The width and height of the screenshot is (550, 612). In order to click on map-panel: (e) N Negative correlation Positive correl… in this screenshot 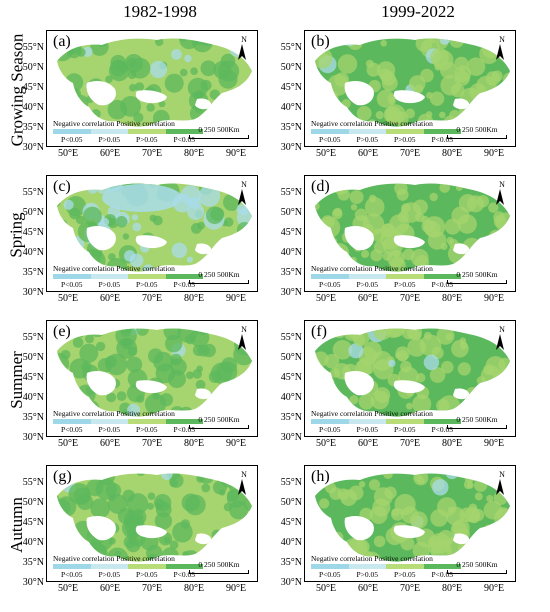, I will do `click(152, 389)`.